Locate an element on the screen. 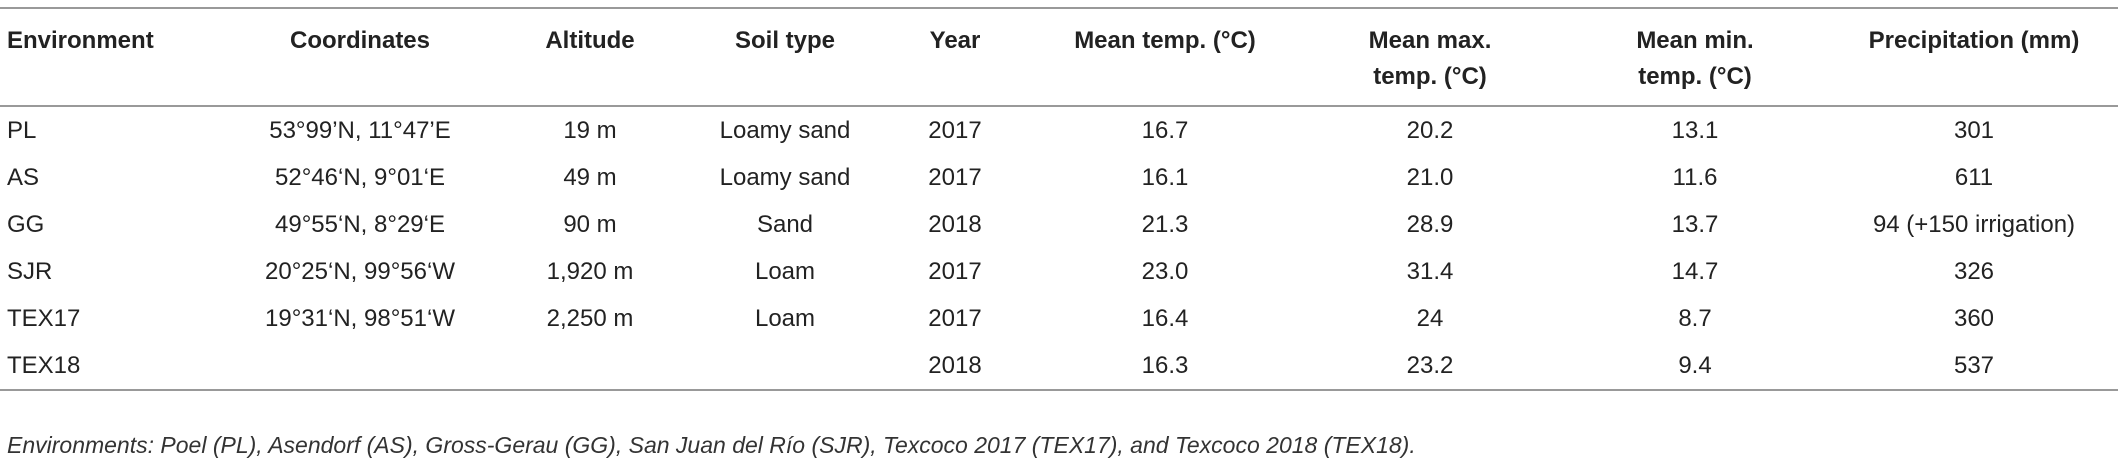 The height and width of the screenshot is (473, 2118). table-cell: AS is located at coordinates (23, 177).